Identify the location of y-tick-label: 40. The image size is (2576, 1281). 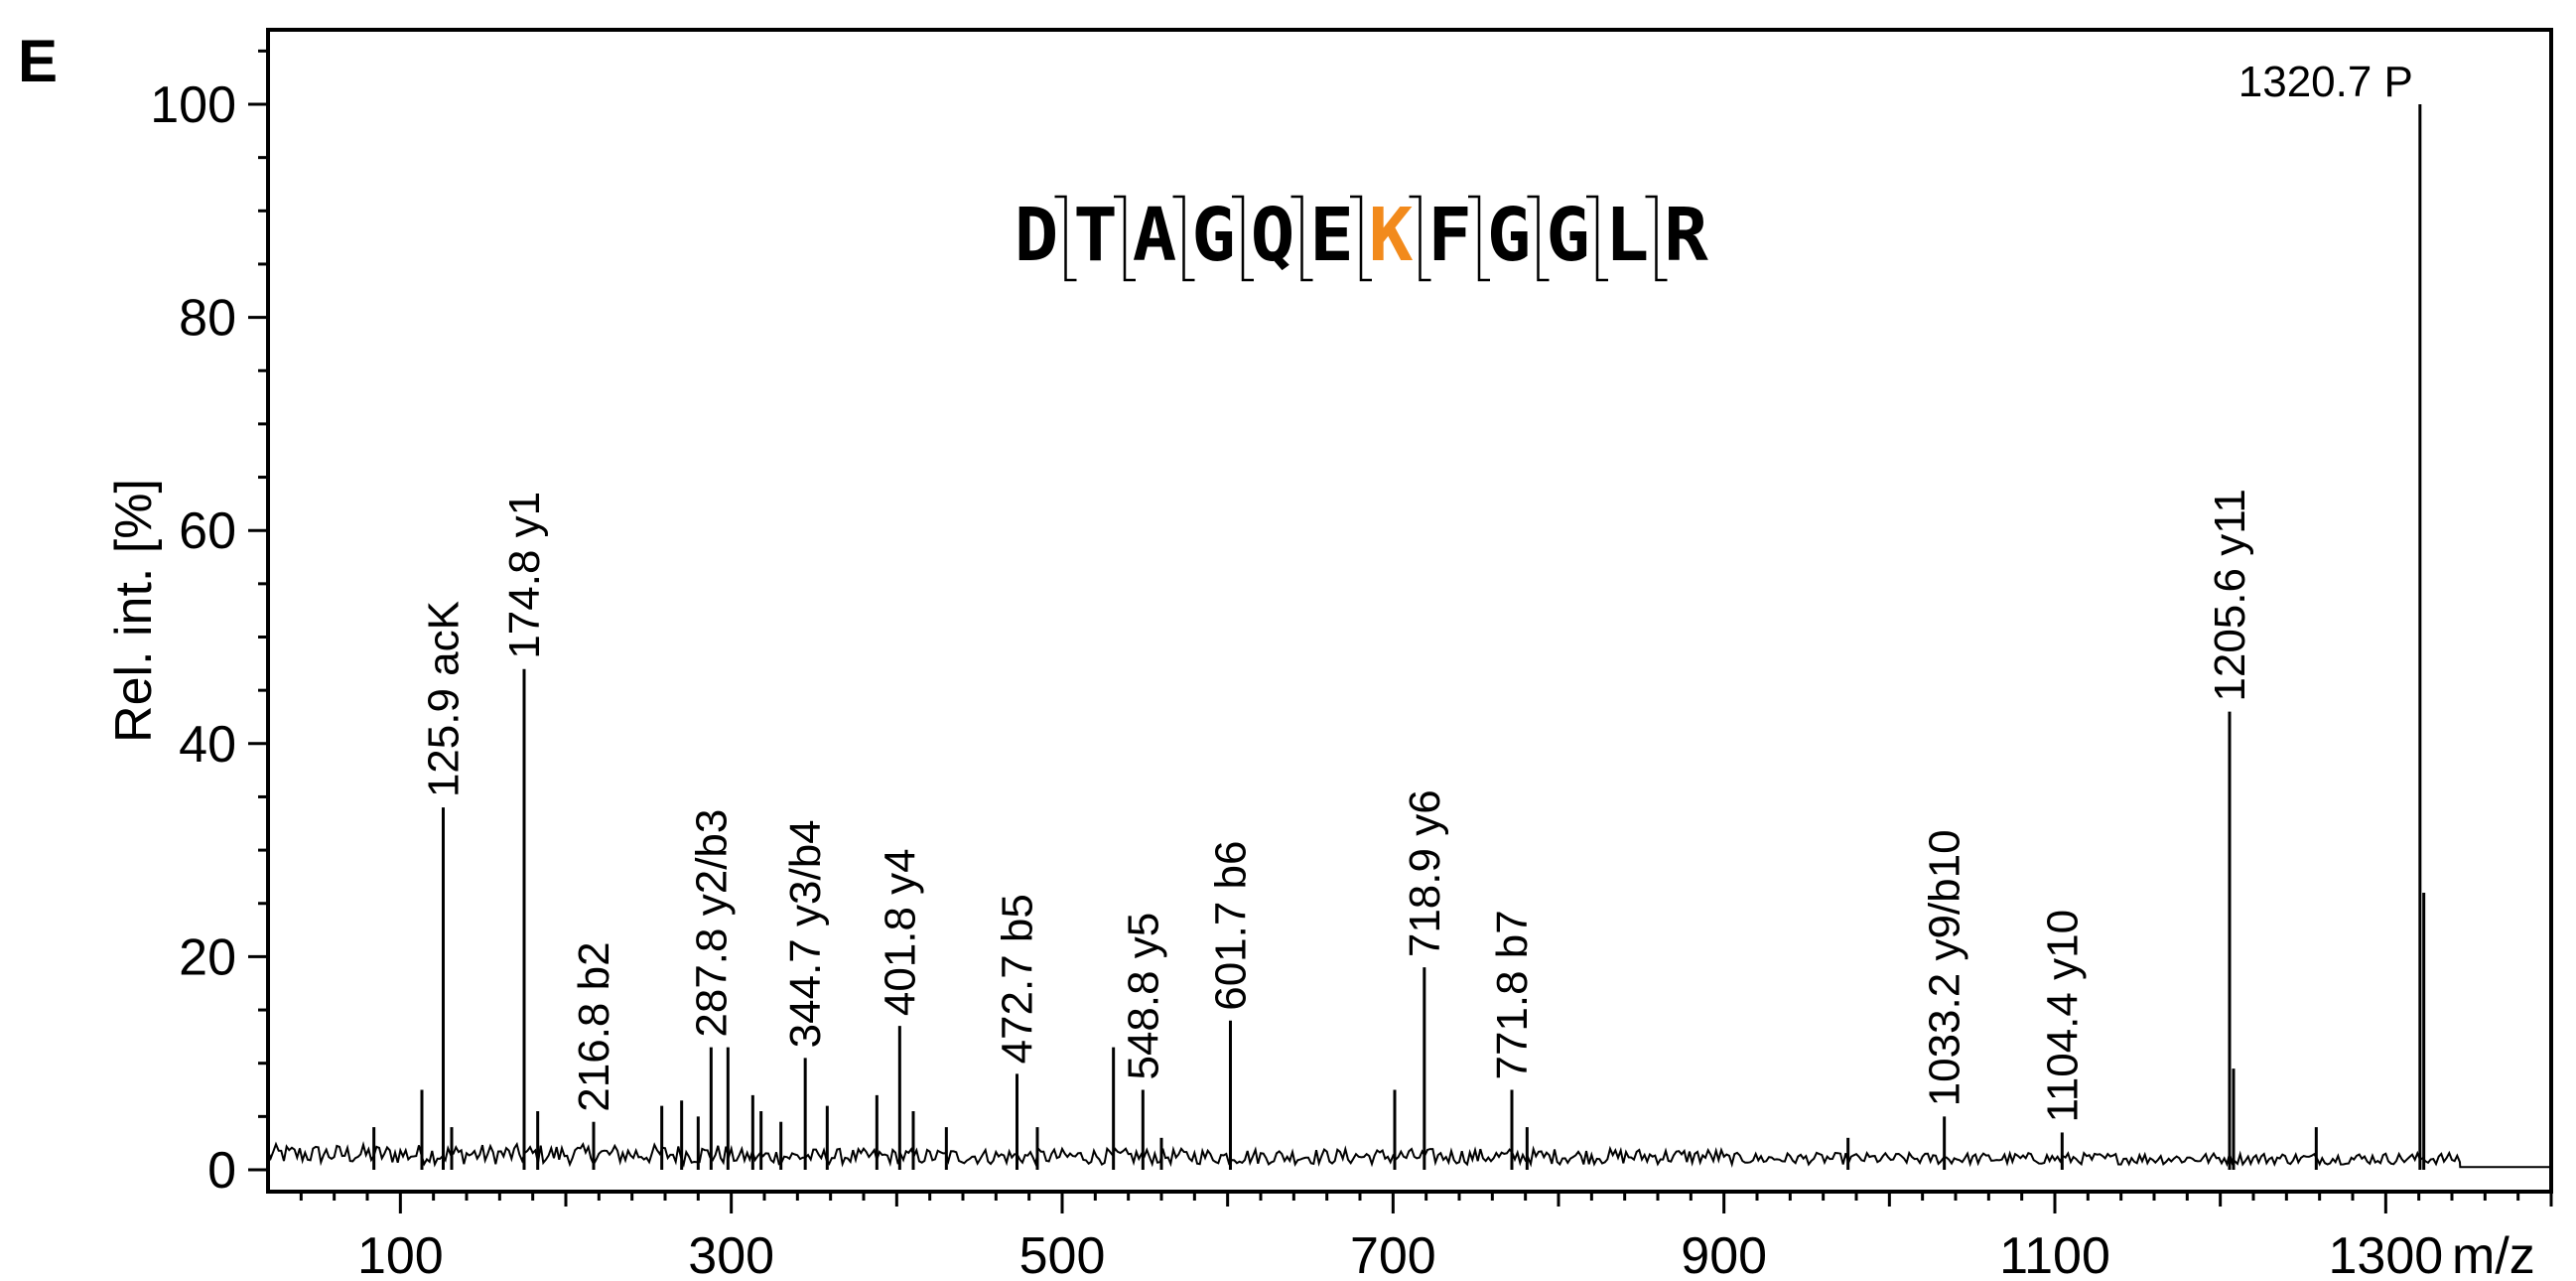
(207, 745).